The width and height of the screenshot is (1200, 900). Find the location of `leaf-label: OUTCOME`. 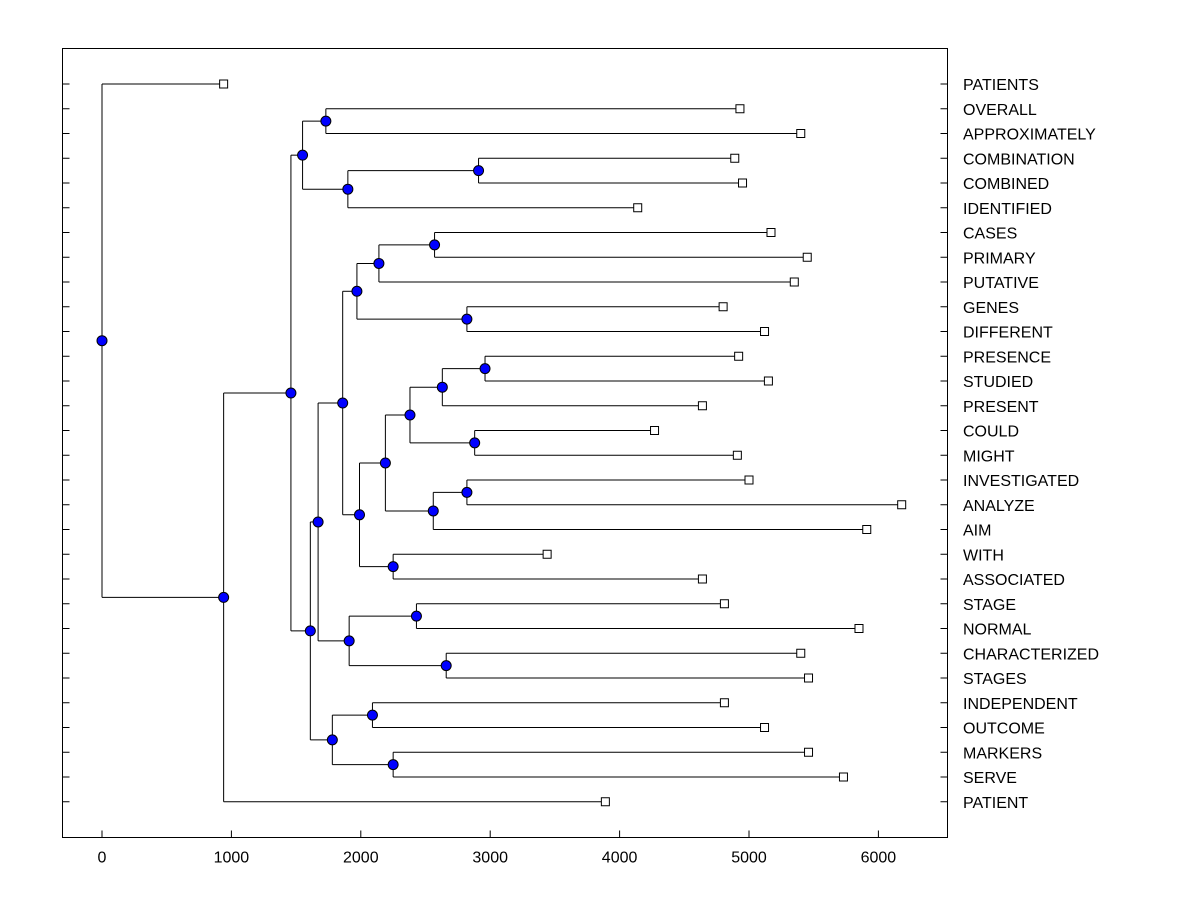

leaf-label: OUTCOME is located at coordinates (1004, 729).